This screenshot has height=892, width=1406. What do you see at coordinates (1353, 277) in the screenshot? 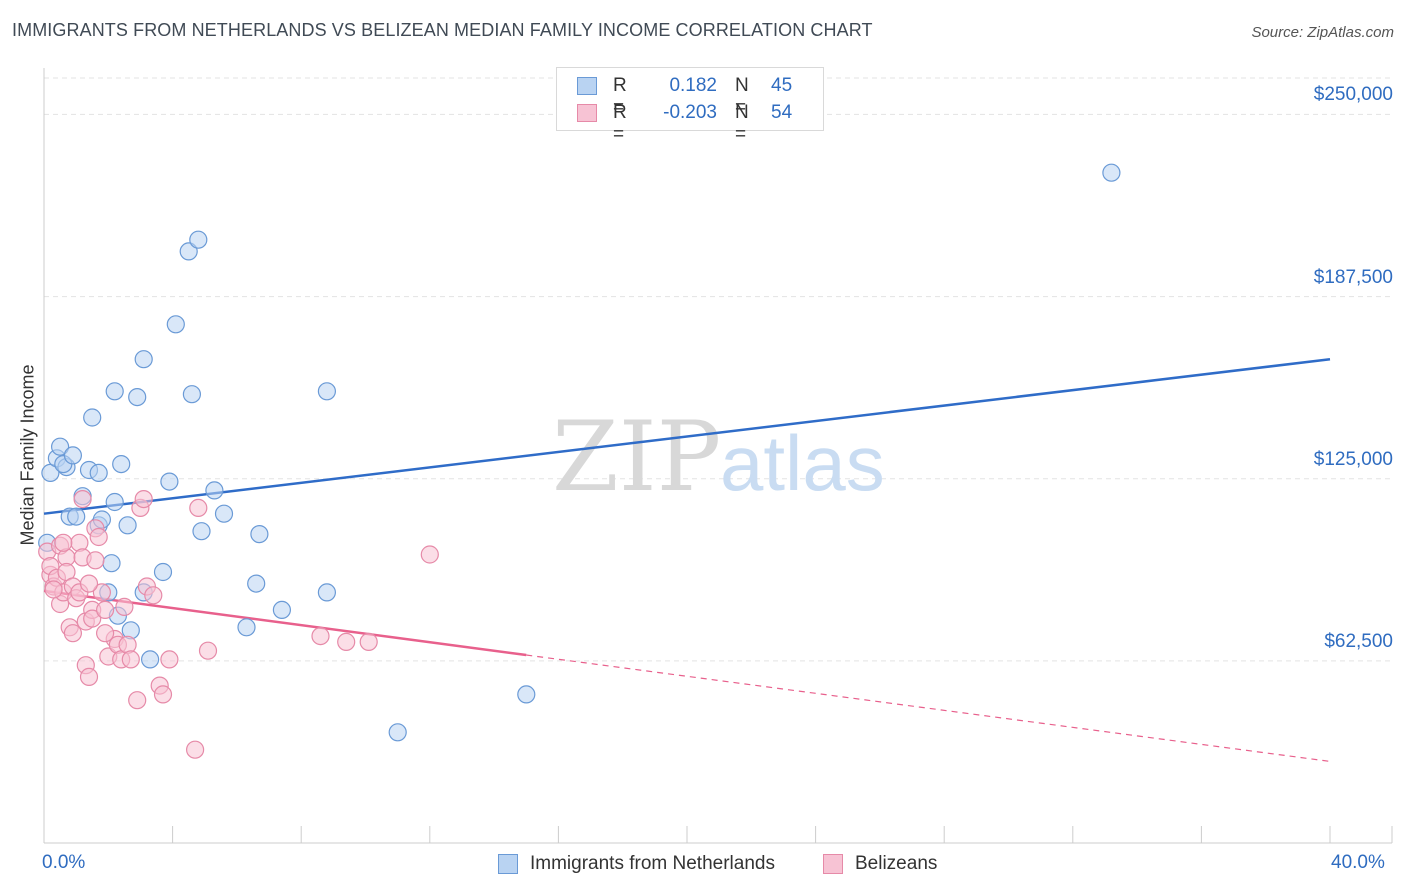
I see `y-tick-label: $187,500` at bounding box center [1353, 277].